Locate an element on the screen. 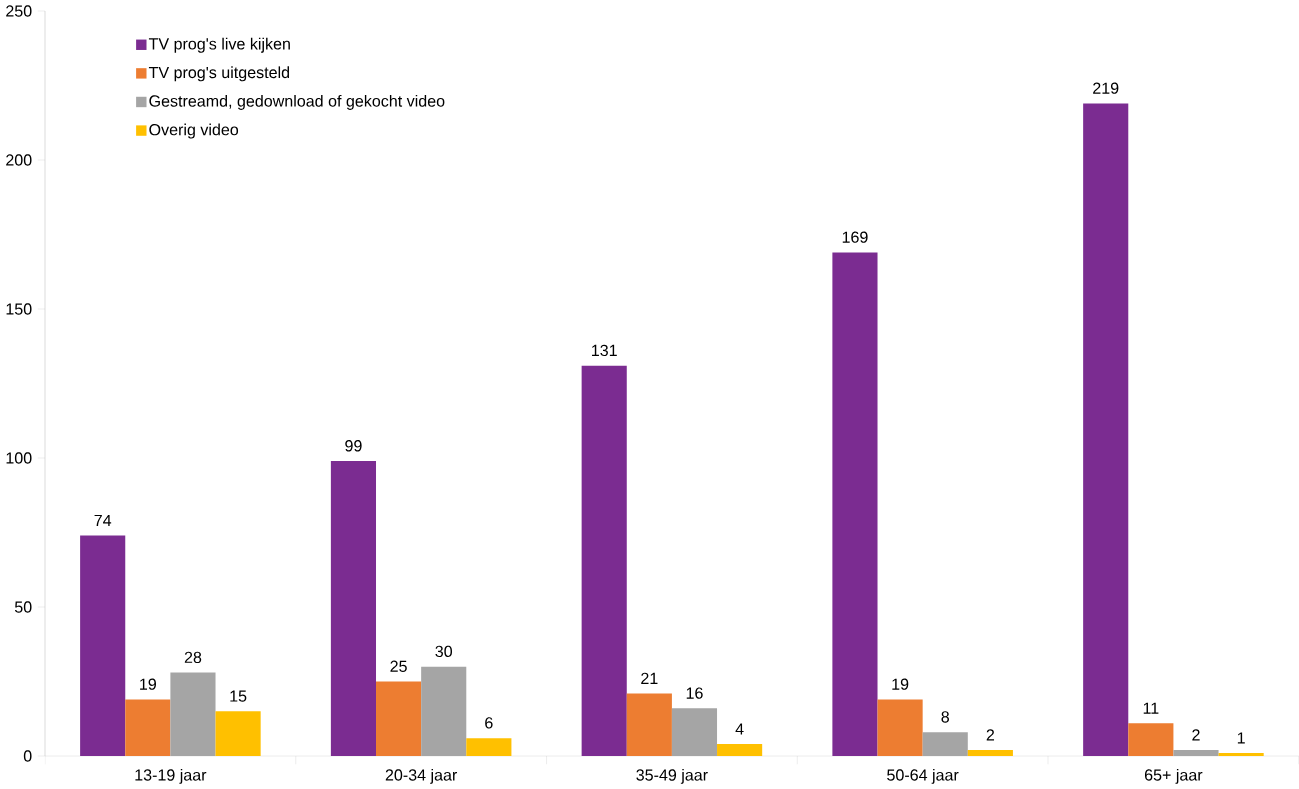 This screenshot has height=789, width=1299. data-label: 169 is located at coordinates (855, 237).